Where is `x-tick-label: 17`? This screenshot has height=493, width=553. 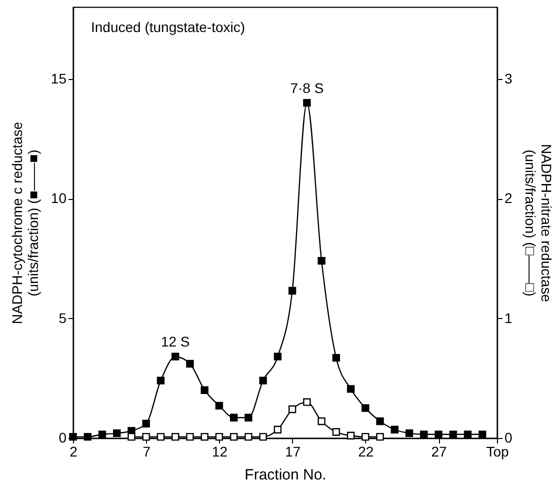 x-tick-label: 17 is located at coordinates (293, 452).